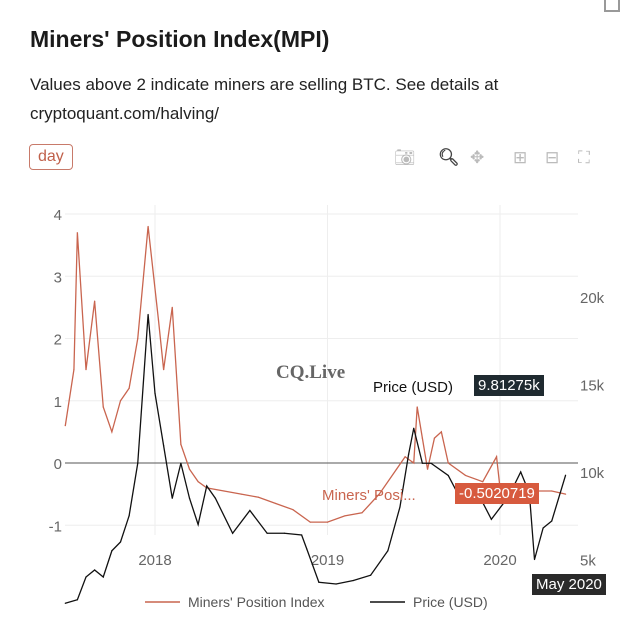 This screenshot has height=617, width=640. Describe the element at coordinates (584, 157) in the screenshot. I see `autoscale-icon: ⛶` at that location.